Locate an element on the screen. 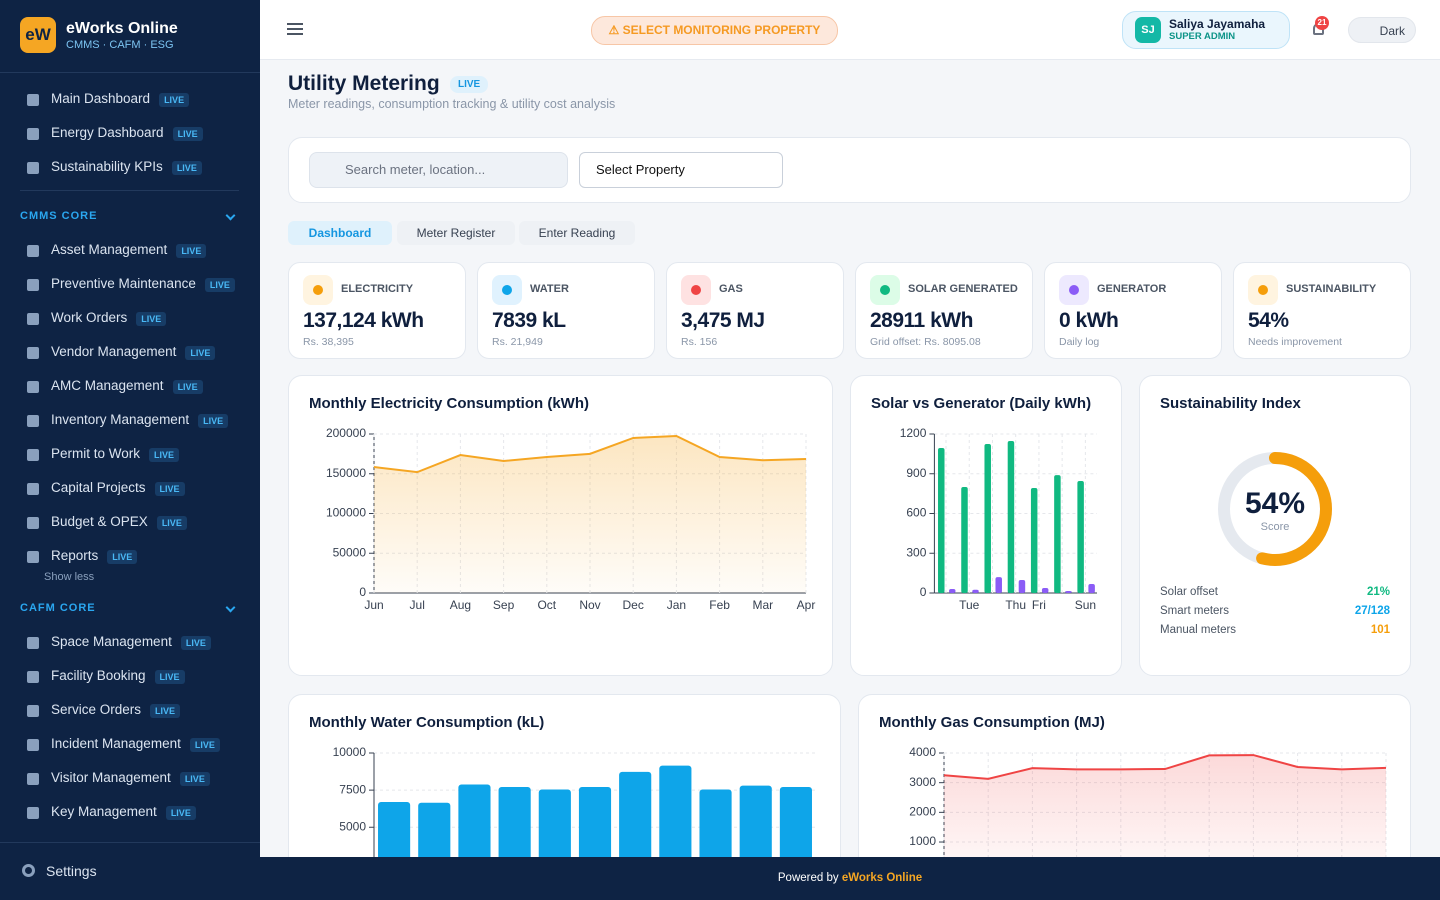 The height and width of the screenshot is (900, 1440). nav-link: Visitor Management LIVE is located at coordinates (130, 778).